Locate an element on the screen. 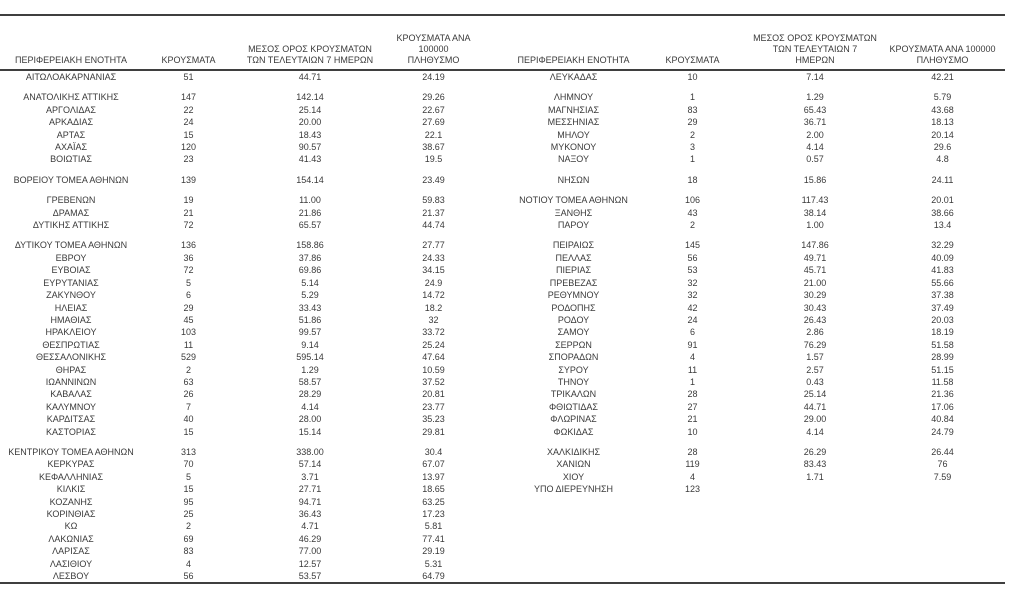  avg-7day-cases-left: 28.00 is located at coordinates (310, 419).